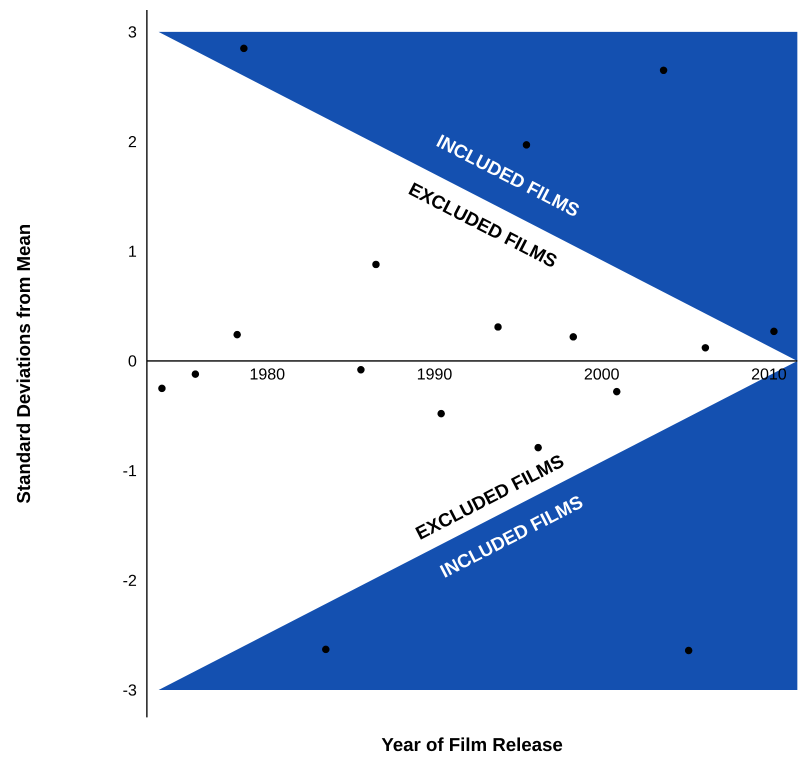 The image size is (798, 757). What do you see at coordinates (23, 363) in the screenshot?
I see `y-axis-title: Standard Deviations from Mean` at bounding box center [23, 363].